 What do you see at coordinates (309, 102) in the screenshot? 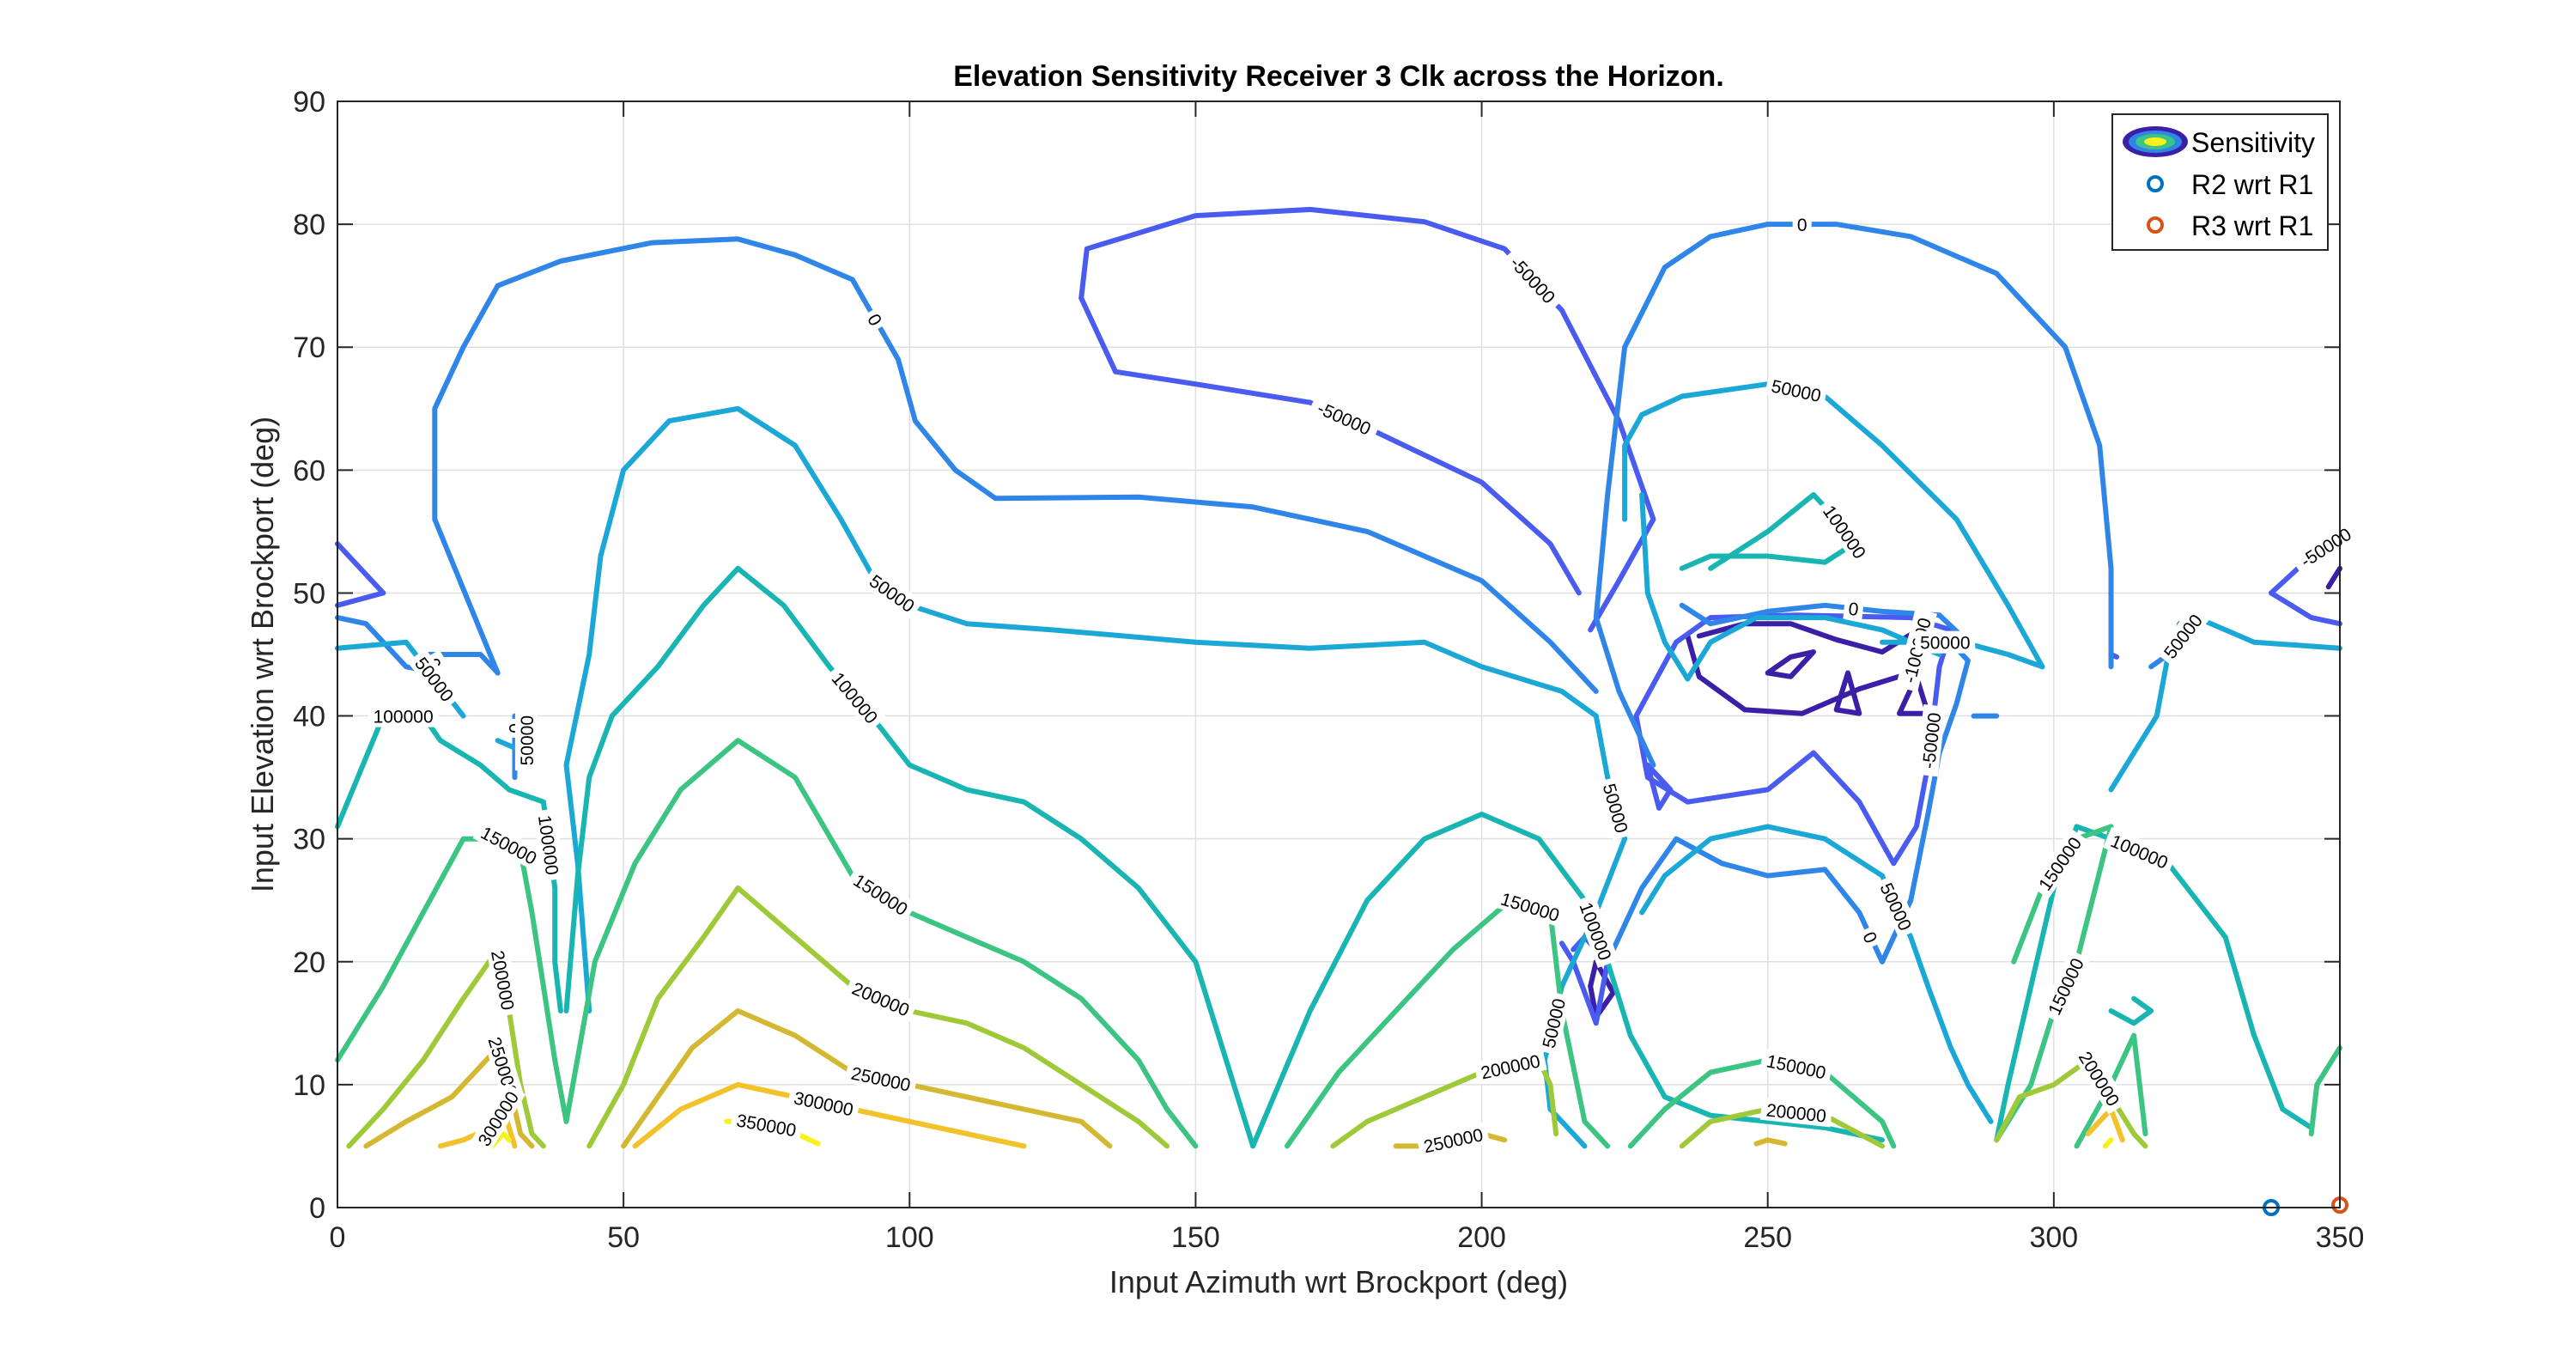
I see `y-tick-label: 90` at bounding box center [309, 102].